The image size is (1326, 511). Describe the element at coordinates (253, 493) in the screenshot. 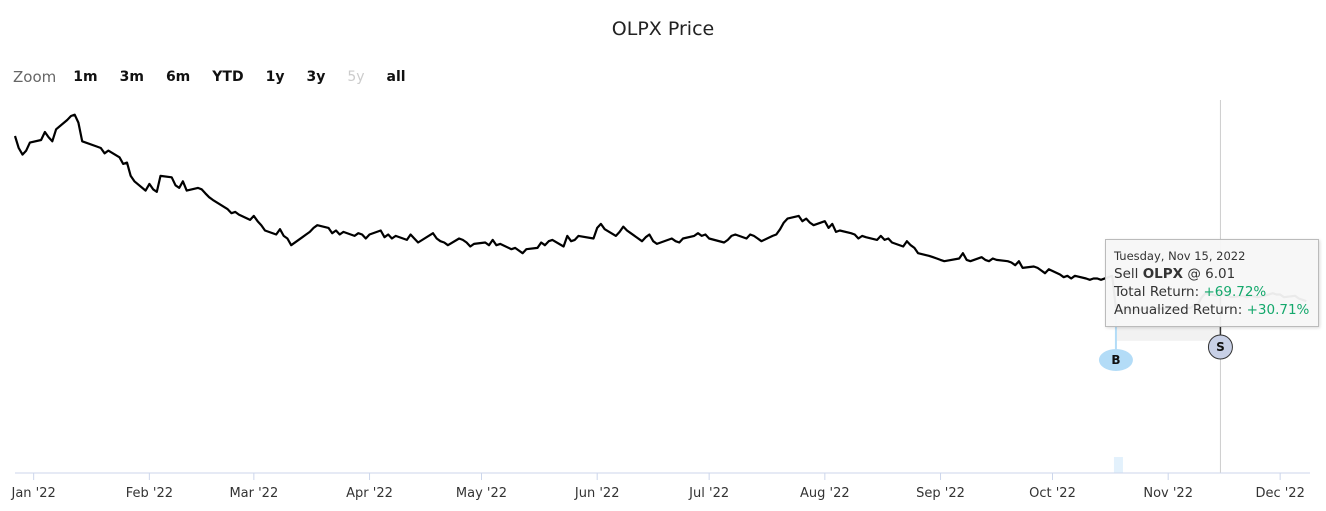

I see `x-tick-label: Mar '22` at that location.